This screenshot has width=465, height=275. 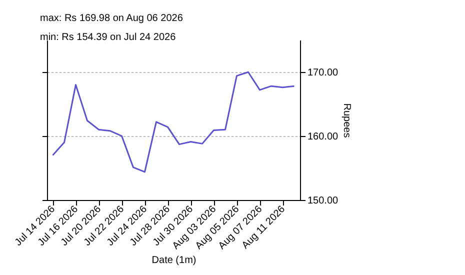 What do you see at coordinates (108, 37) in the screenshot?
I see `annotation: min: Rs 154.39 on Jul 24 2026` at bounding box center [108, 37].